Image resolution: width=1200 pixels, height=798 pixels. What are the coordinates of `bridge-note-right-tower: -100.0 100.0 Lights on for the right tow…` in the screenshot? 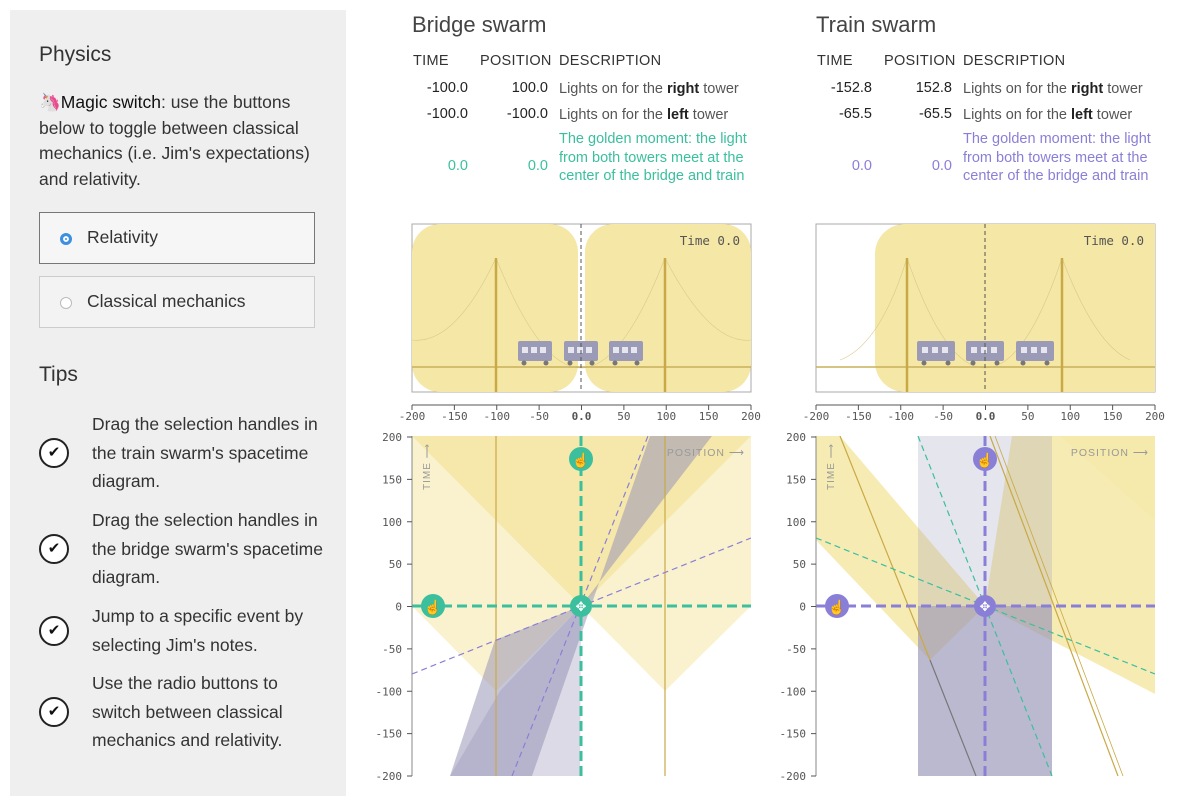 It's located at (582, 88).